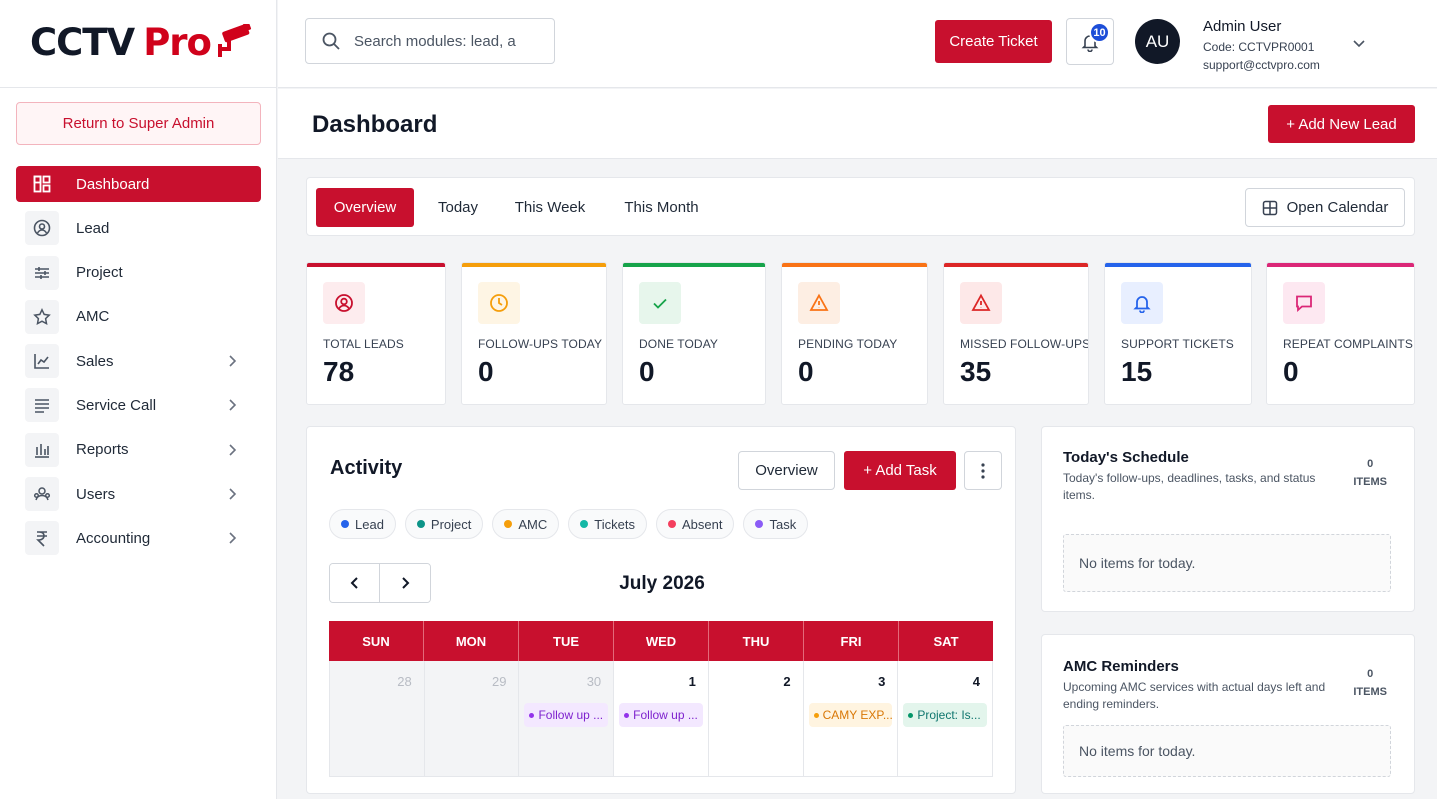  Describe the element at coordinates (1157, 41) in the screenshot. I see `avatar: AU` at that location.